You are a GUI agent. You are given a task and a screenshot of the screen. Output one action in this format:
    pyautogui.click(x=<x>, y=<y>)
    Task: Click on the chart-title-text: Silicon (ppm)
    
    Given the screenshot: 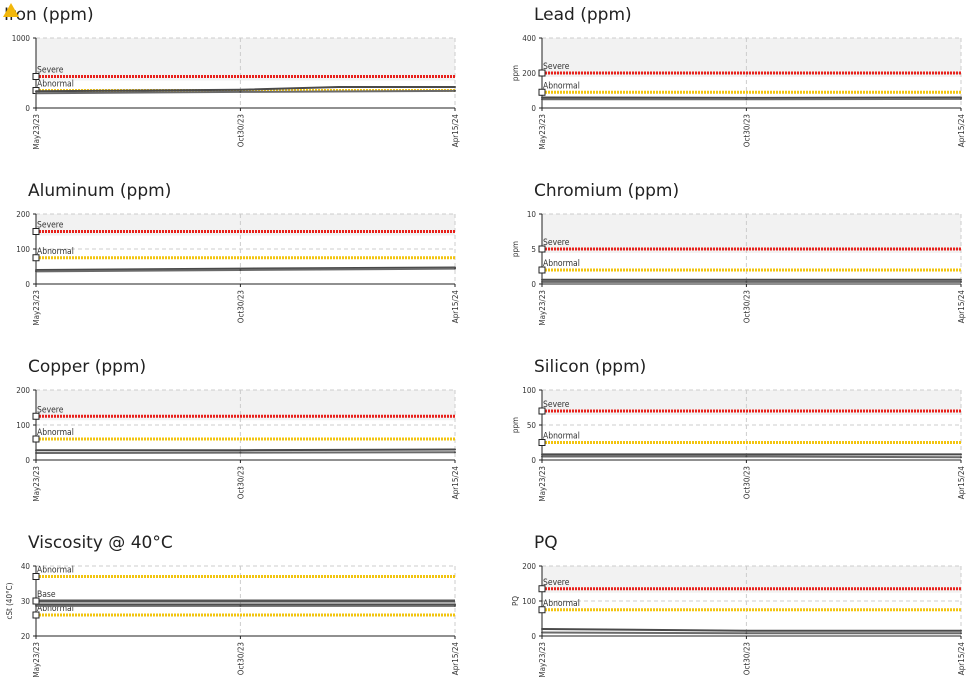 What is the action you would take?
    pyautogui.click(x=590, y=367)
    